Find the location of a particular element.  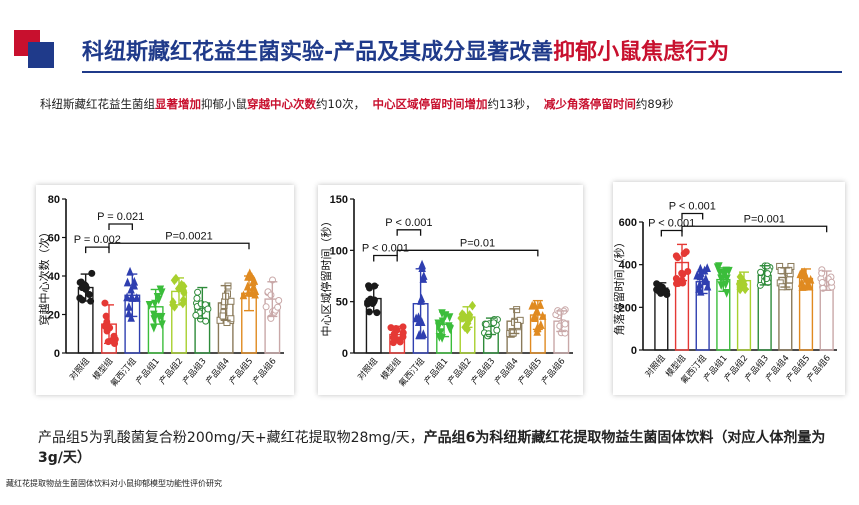

y-axis-label: 角落停留时间（秒） is located at coordinates (619, 286).